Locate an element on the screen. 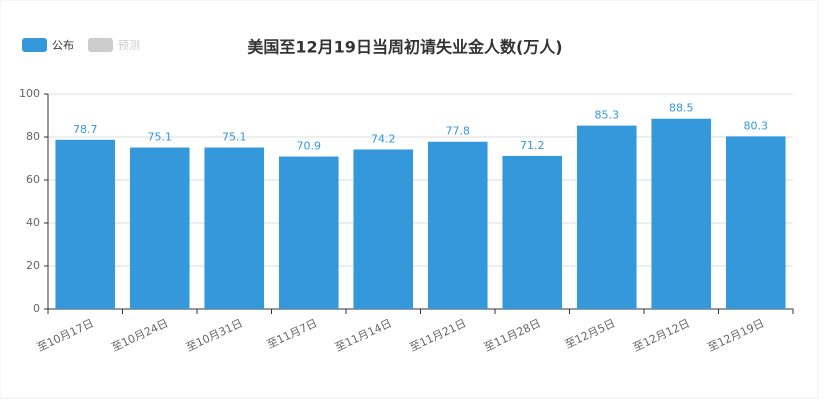 The height and width of the screenshot is (404, 825). value-label: 88.5 is located at coordinates (681, 108).